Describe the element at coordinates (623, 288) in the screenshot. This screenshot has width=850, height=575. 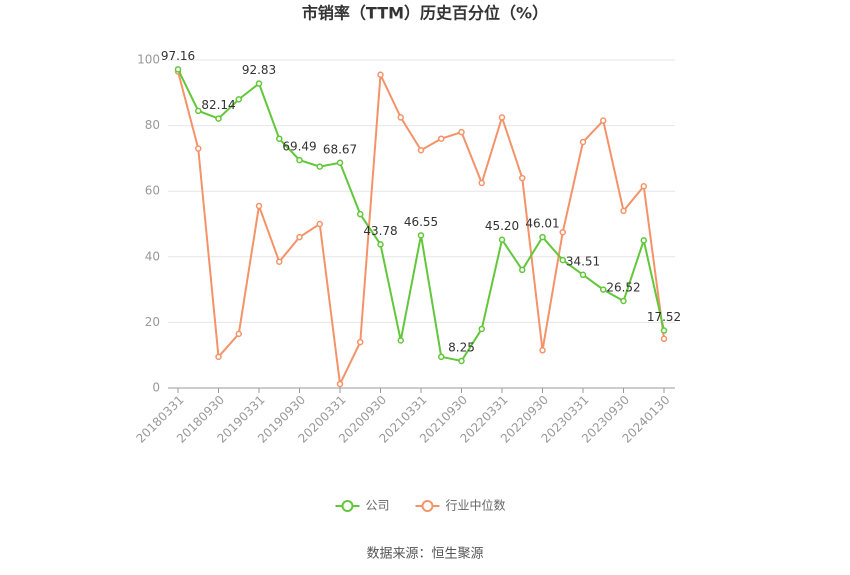
I see `data-label: 26.52` at that location.